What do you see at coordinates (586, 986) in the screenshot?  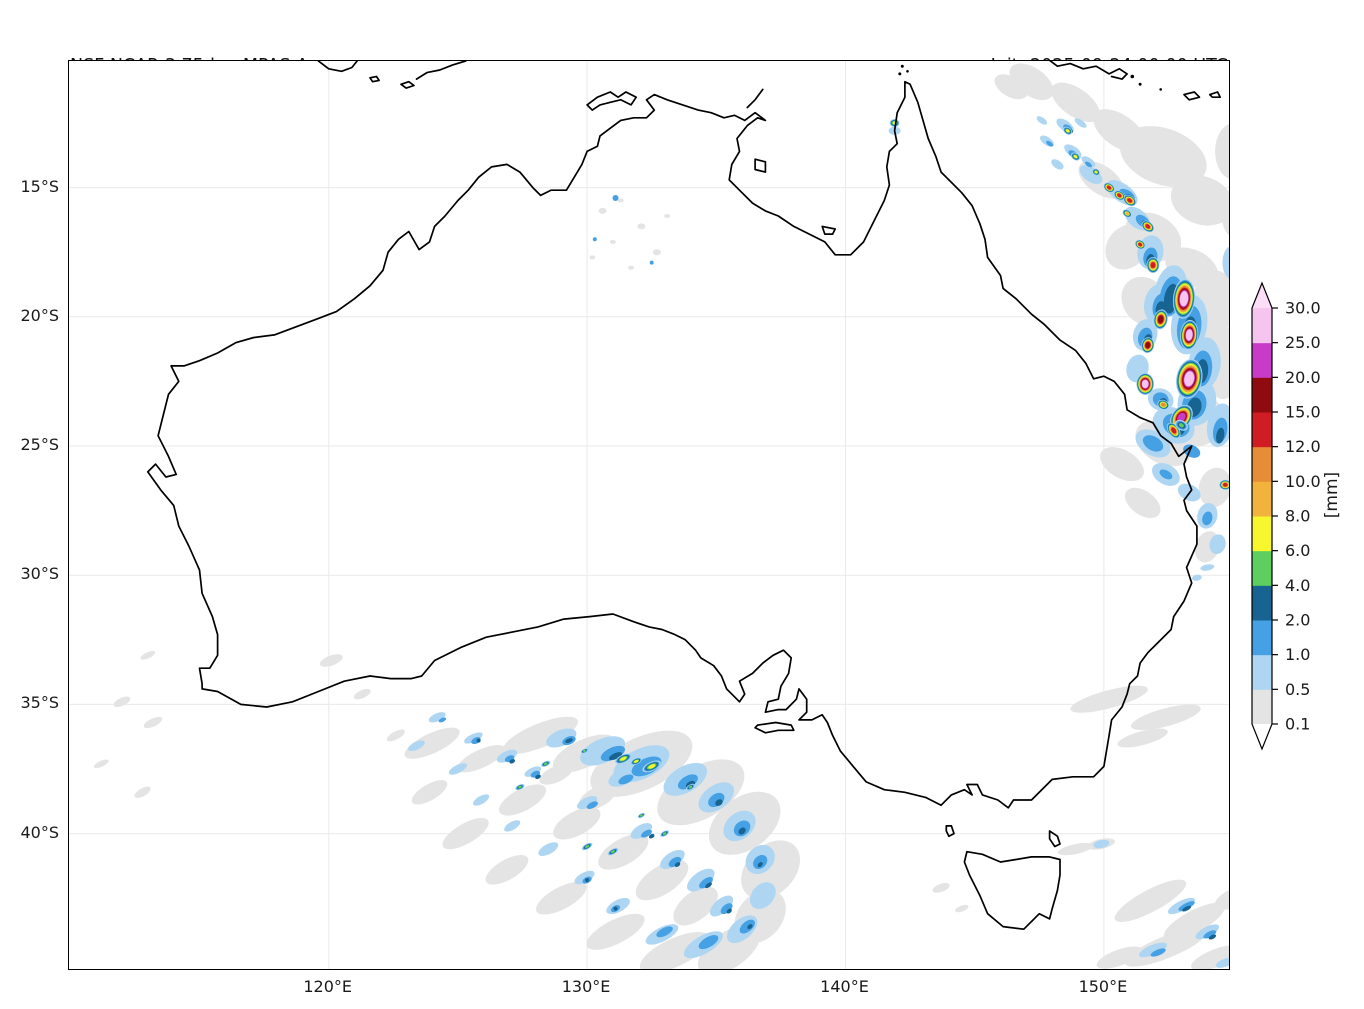 I see `lon-tick-label: 130°E` at bounding box center [586, 986].